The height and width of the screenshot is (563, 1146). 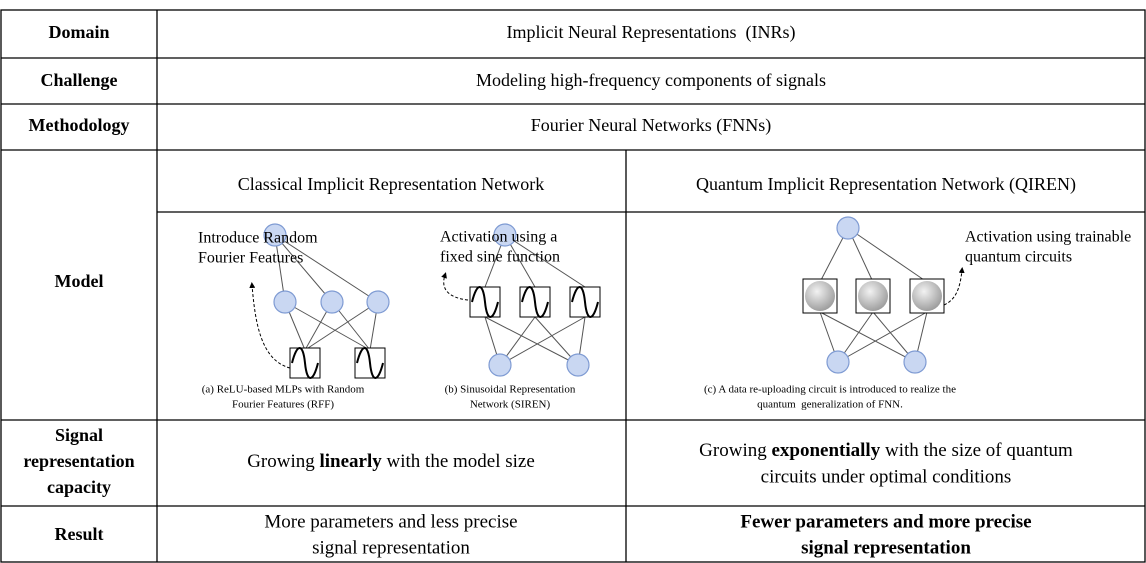 I want to click on annotation: Introduce Random, so click(x=258, y=238).